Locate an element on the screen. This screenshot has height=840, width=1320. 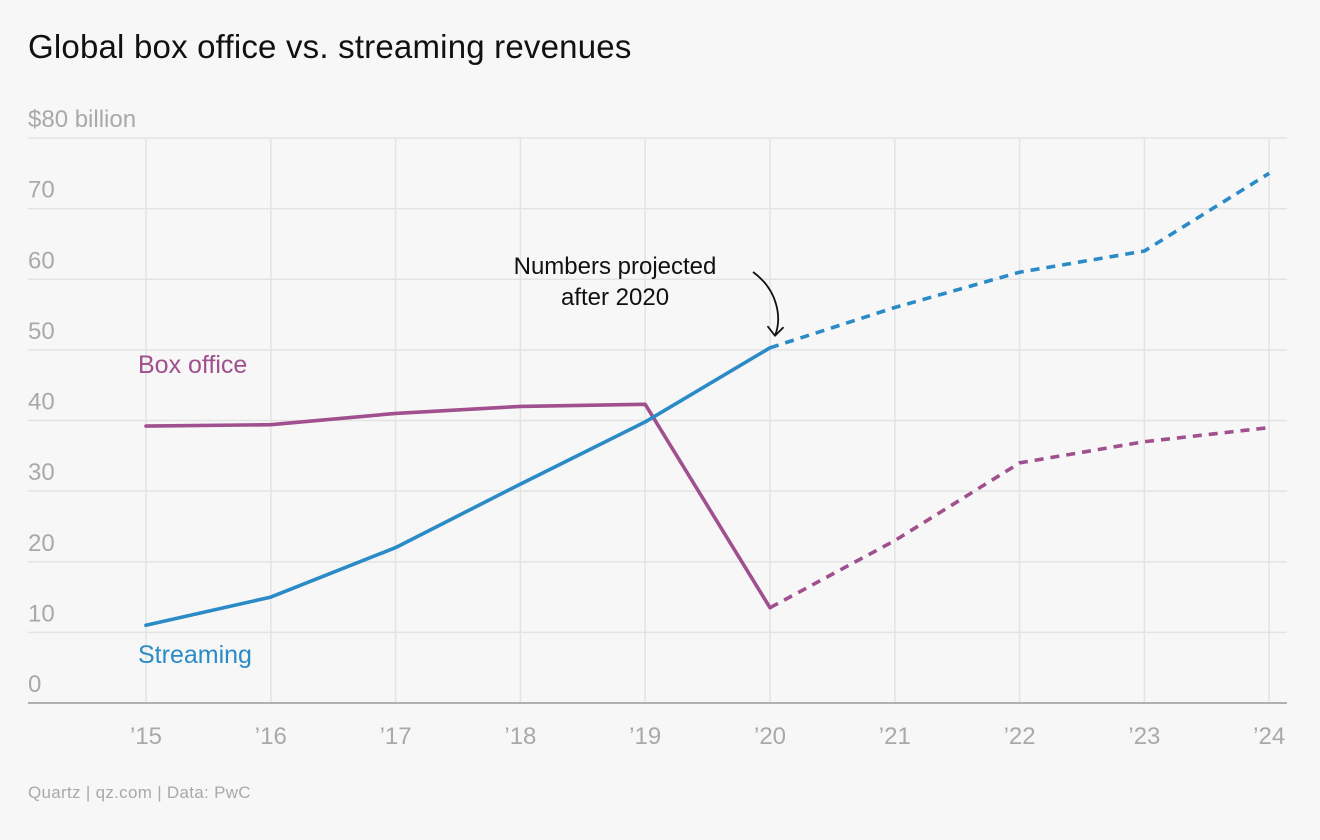
box-office-series-label: Box office is located at coordinates (192, 365).